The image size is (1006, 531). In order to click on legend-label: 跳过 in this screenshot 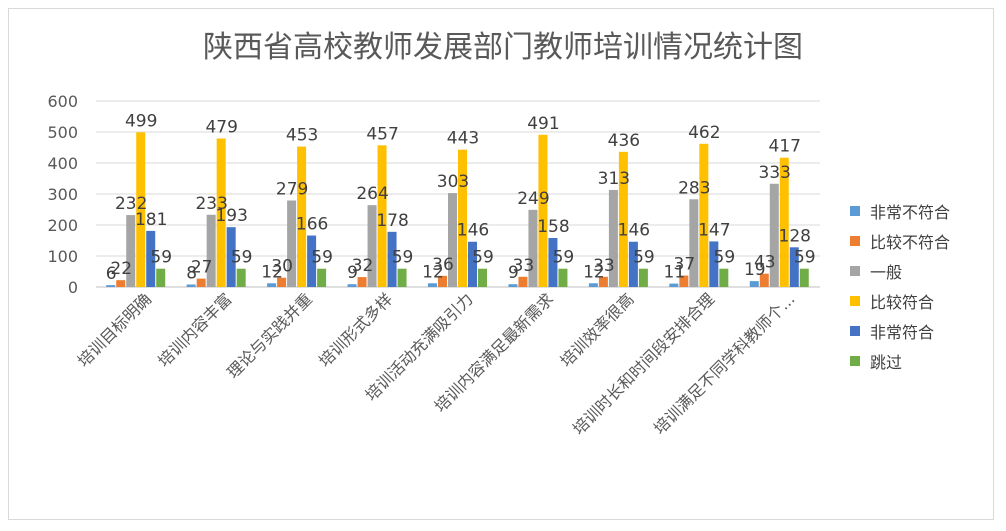, I will do `click(886, 362)`.